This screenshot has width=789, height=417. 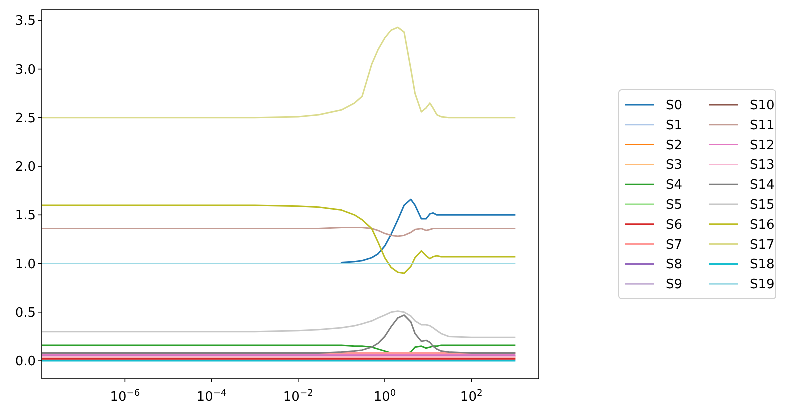 I want to click on legend-label: S14, so click(x=762, y=186).